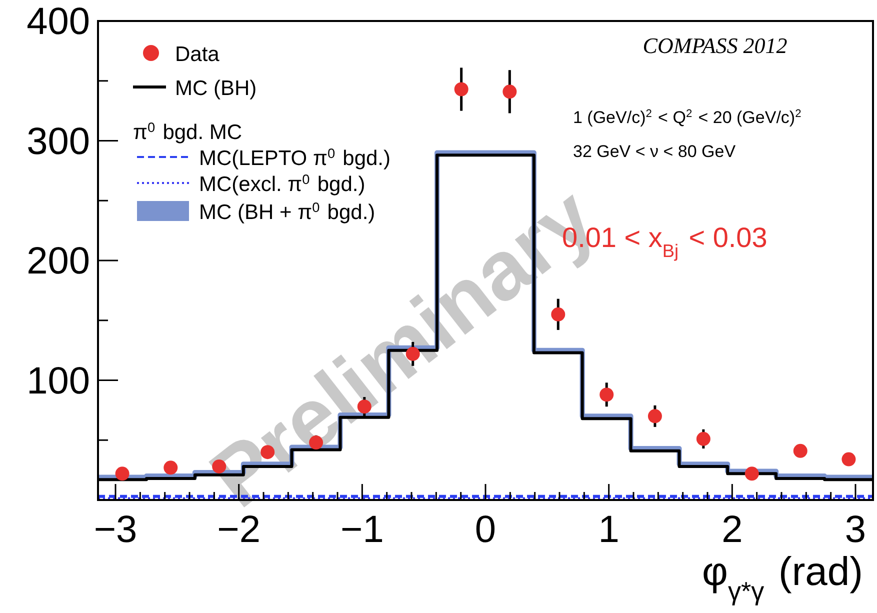 The height and width of the screenshot is (613, 877). I want to click on y-tick-label: 200, so click(58, 261).